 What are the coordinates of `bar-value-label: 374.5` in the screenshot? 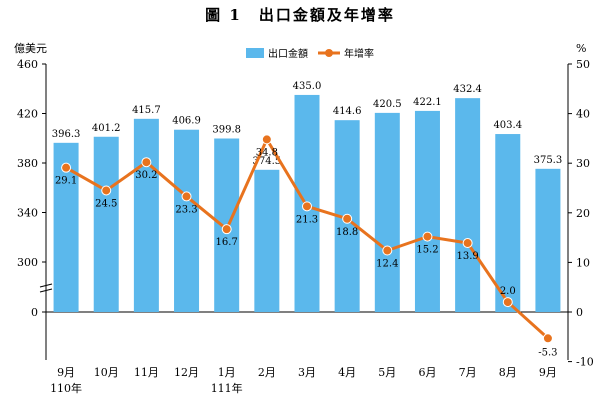 It's located at (267, 161).